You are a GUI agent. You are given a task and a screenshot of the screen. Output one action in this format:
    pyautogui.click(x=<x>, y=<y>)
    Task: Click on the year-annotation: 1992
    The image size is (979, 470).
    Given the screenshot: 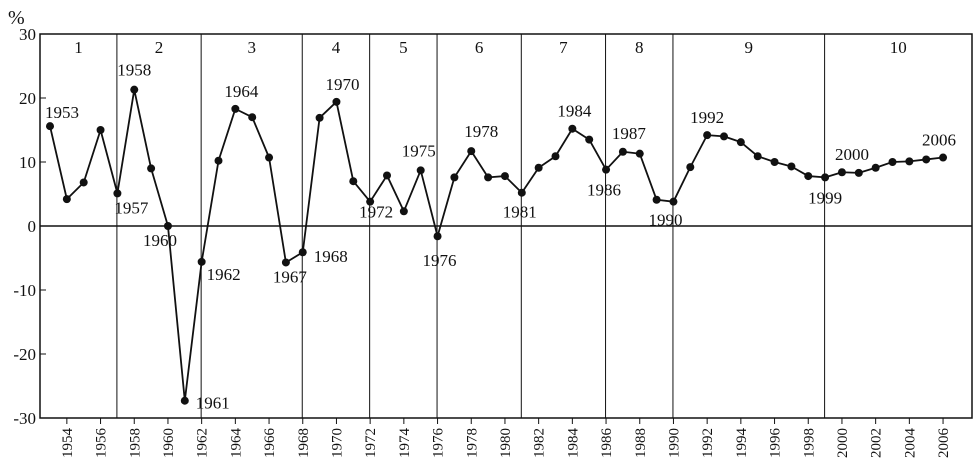 What is the action you would take?
    pyautogui.click(x=707, y=117)
    